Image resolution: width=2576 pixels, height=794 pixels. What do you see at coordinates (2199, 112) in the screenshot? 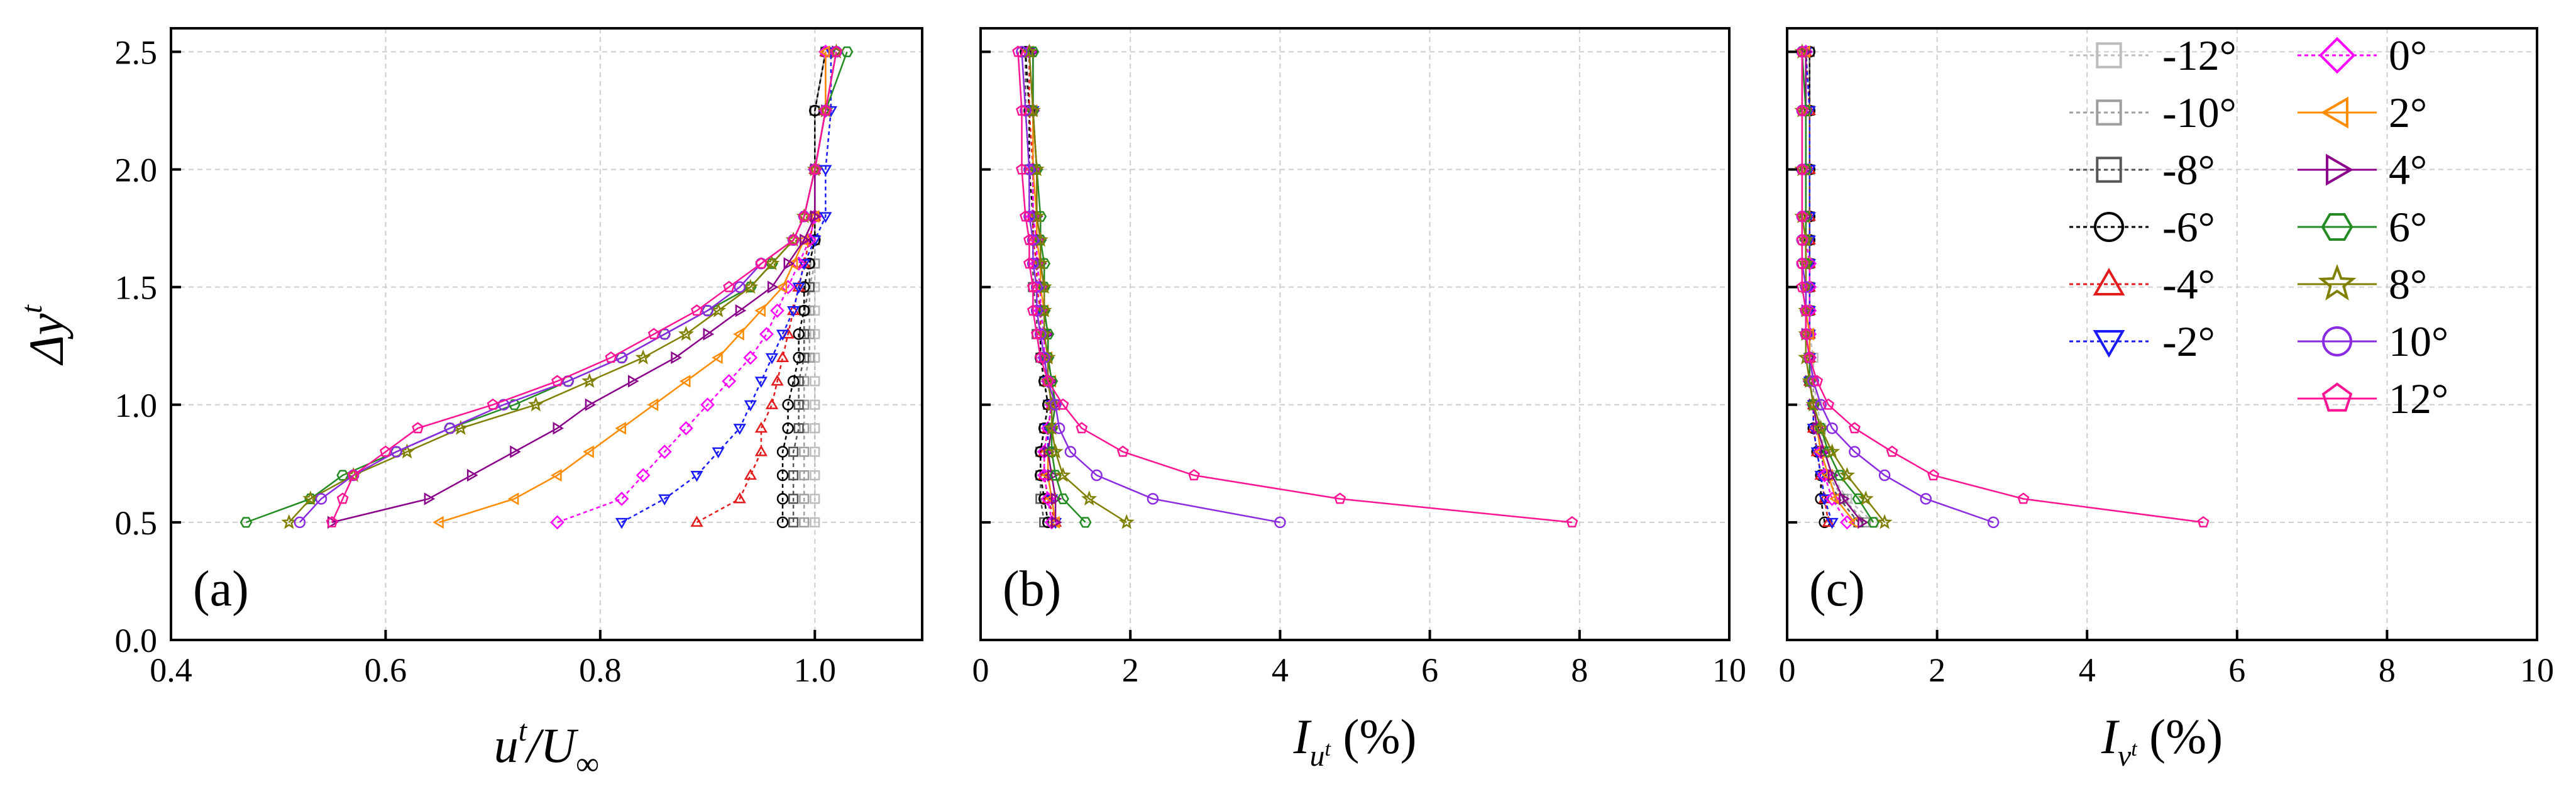
I see `legend-label: -10°` at bounding box center [2199, 112].